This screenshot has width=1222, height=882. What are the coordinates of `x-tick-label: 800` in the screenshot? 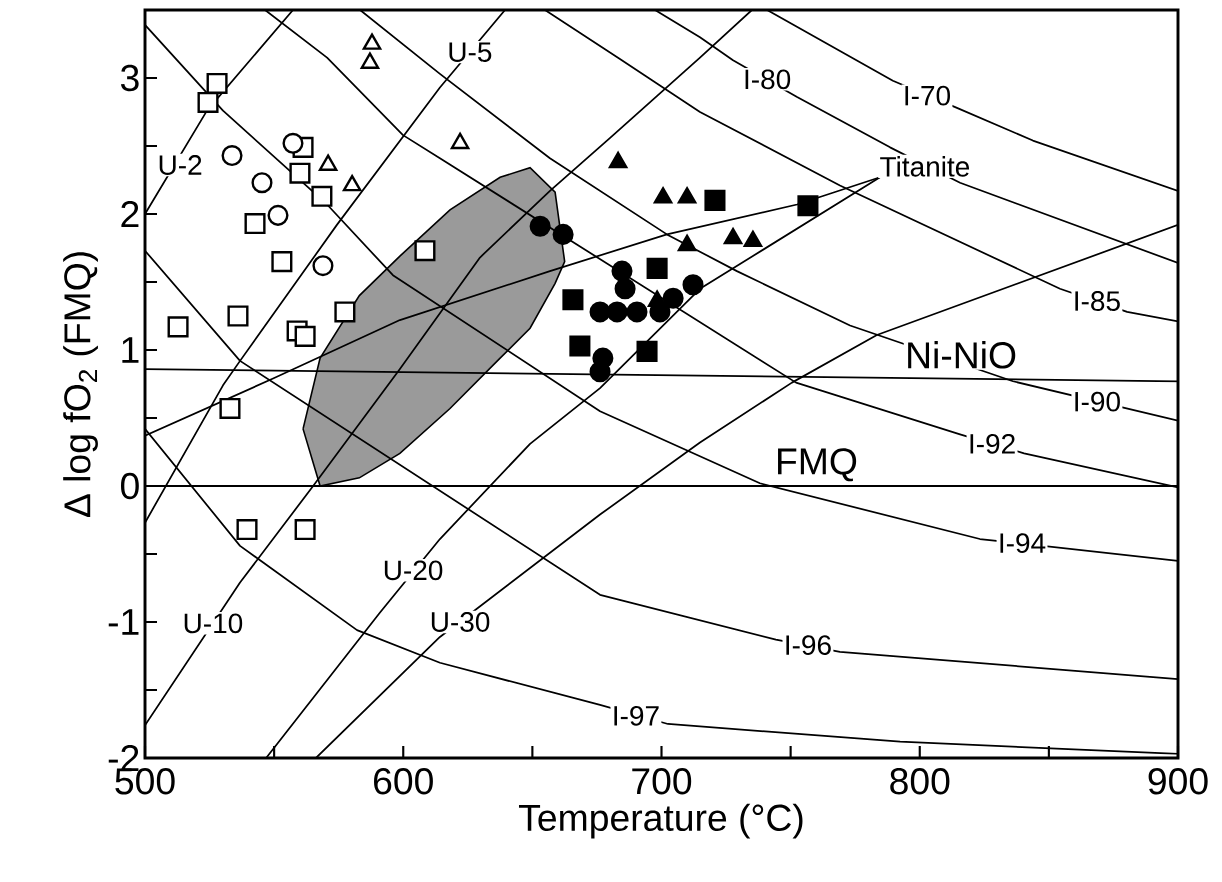 It's located at (920, 781).